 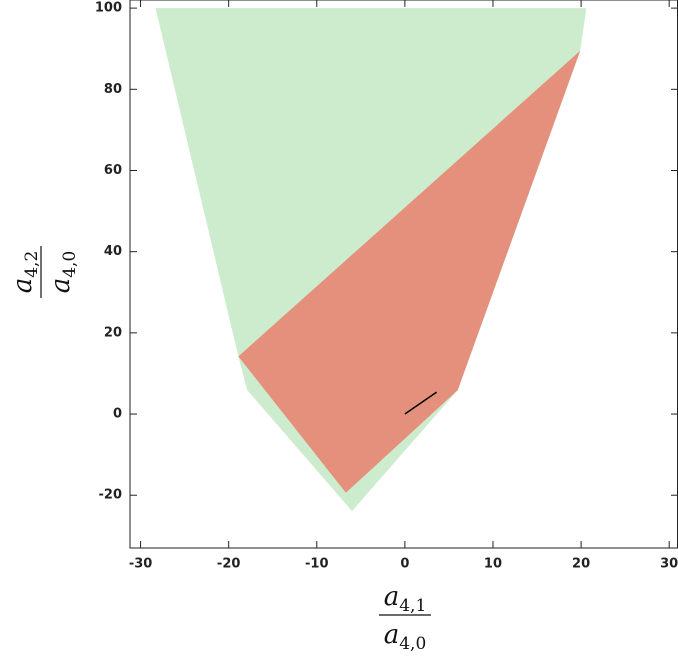 What do you see at coordinates (113, 251) in the screenshot?
I see `y-tick-label: 40` at bounding box center [113, 251].